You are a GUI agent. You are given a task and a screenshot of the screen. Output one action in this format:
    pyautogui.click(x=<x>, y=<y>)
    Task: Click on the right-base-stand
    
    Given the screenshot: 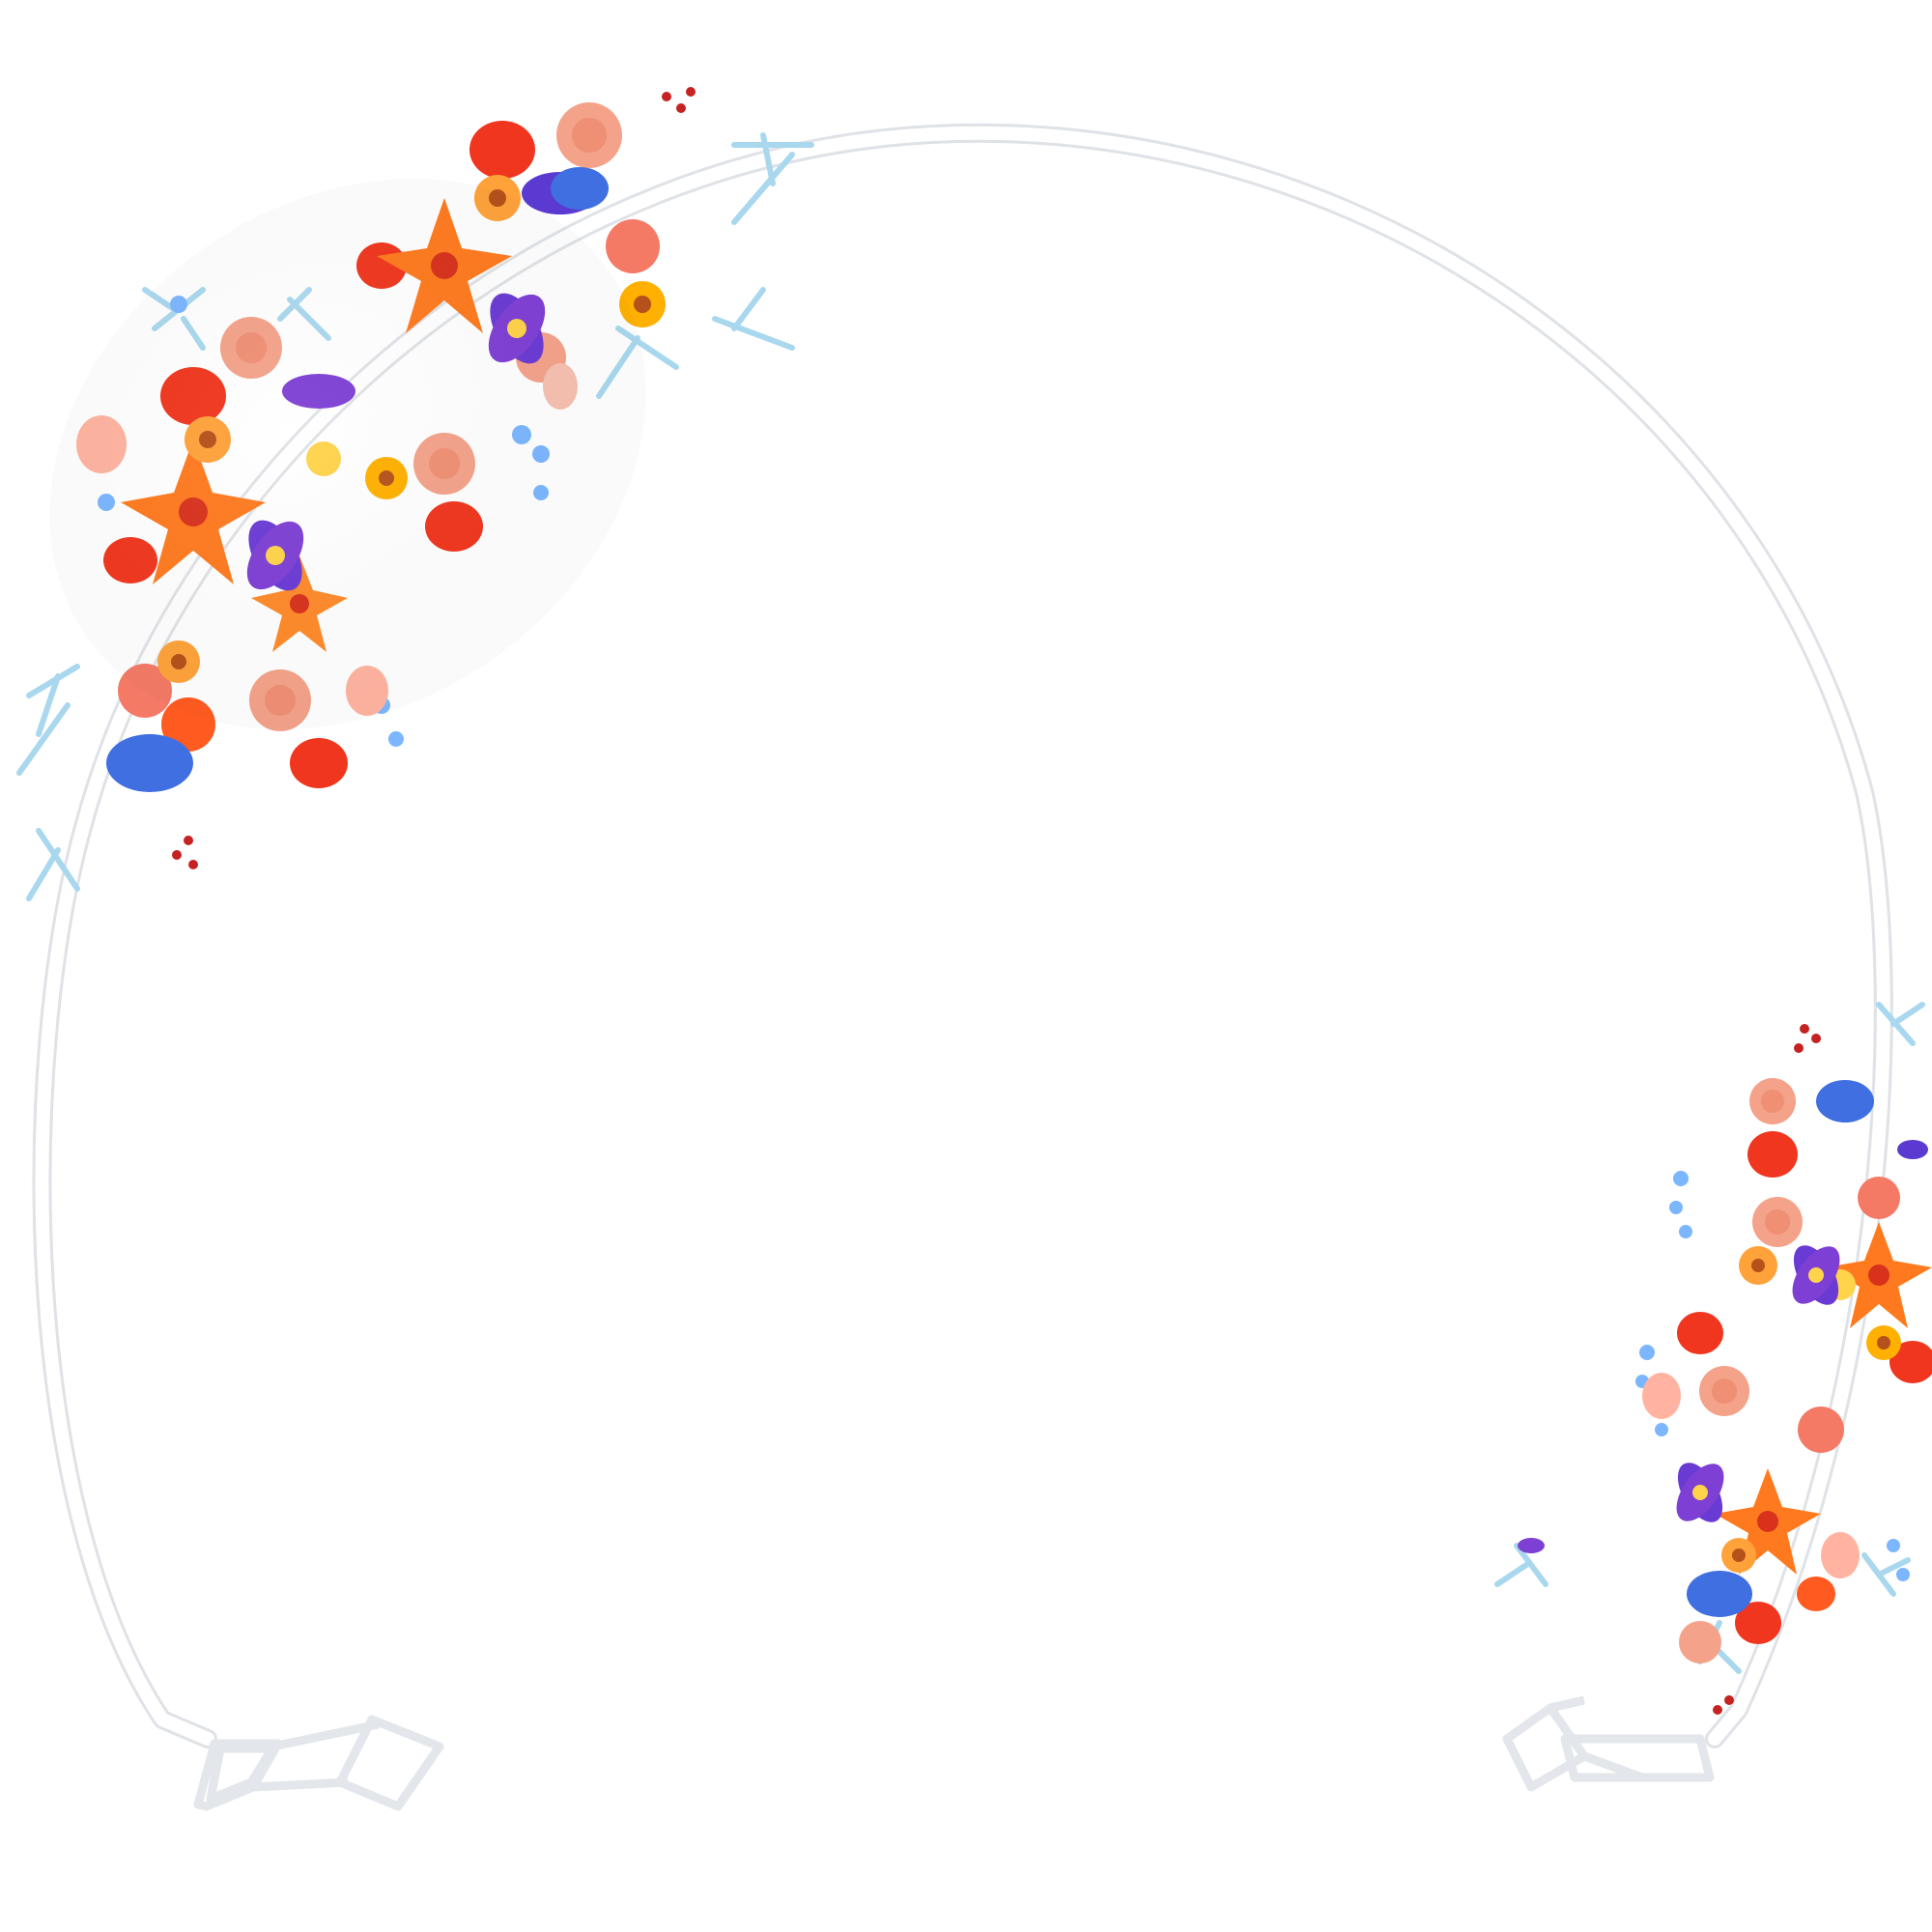 What is the action you would take?
    pyautogui.click(x=1608, y=1743)
    